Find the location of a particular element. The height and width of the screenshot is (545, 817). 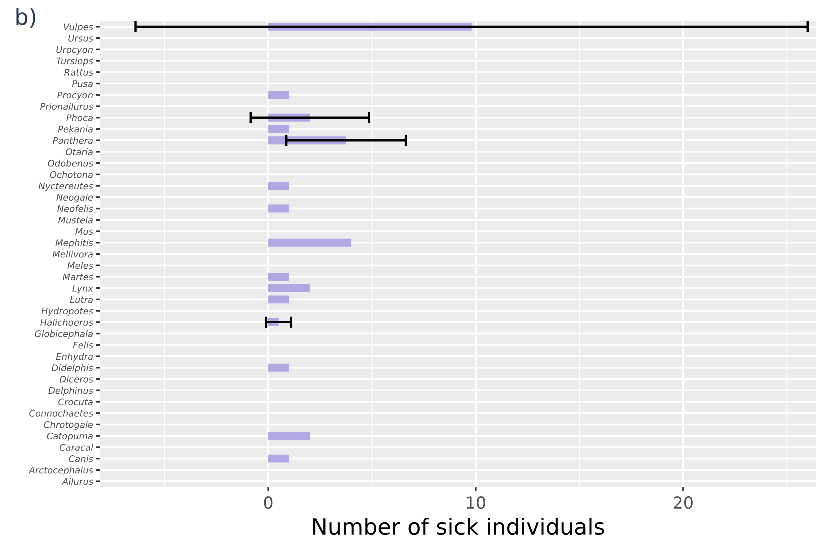

y-tick-label: Canis is located at coordinates (81, 458).